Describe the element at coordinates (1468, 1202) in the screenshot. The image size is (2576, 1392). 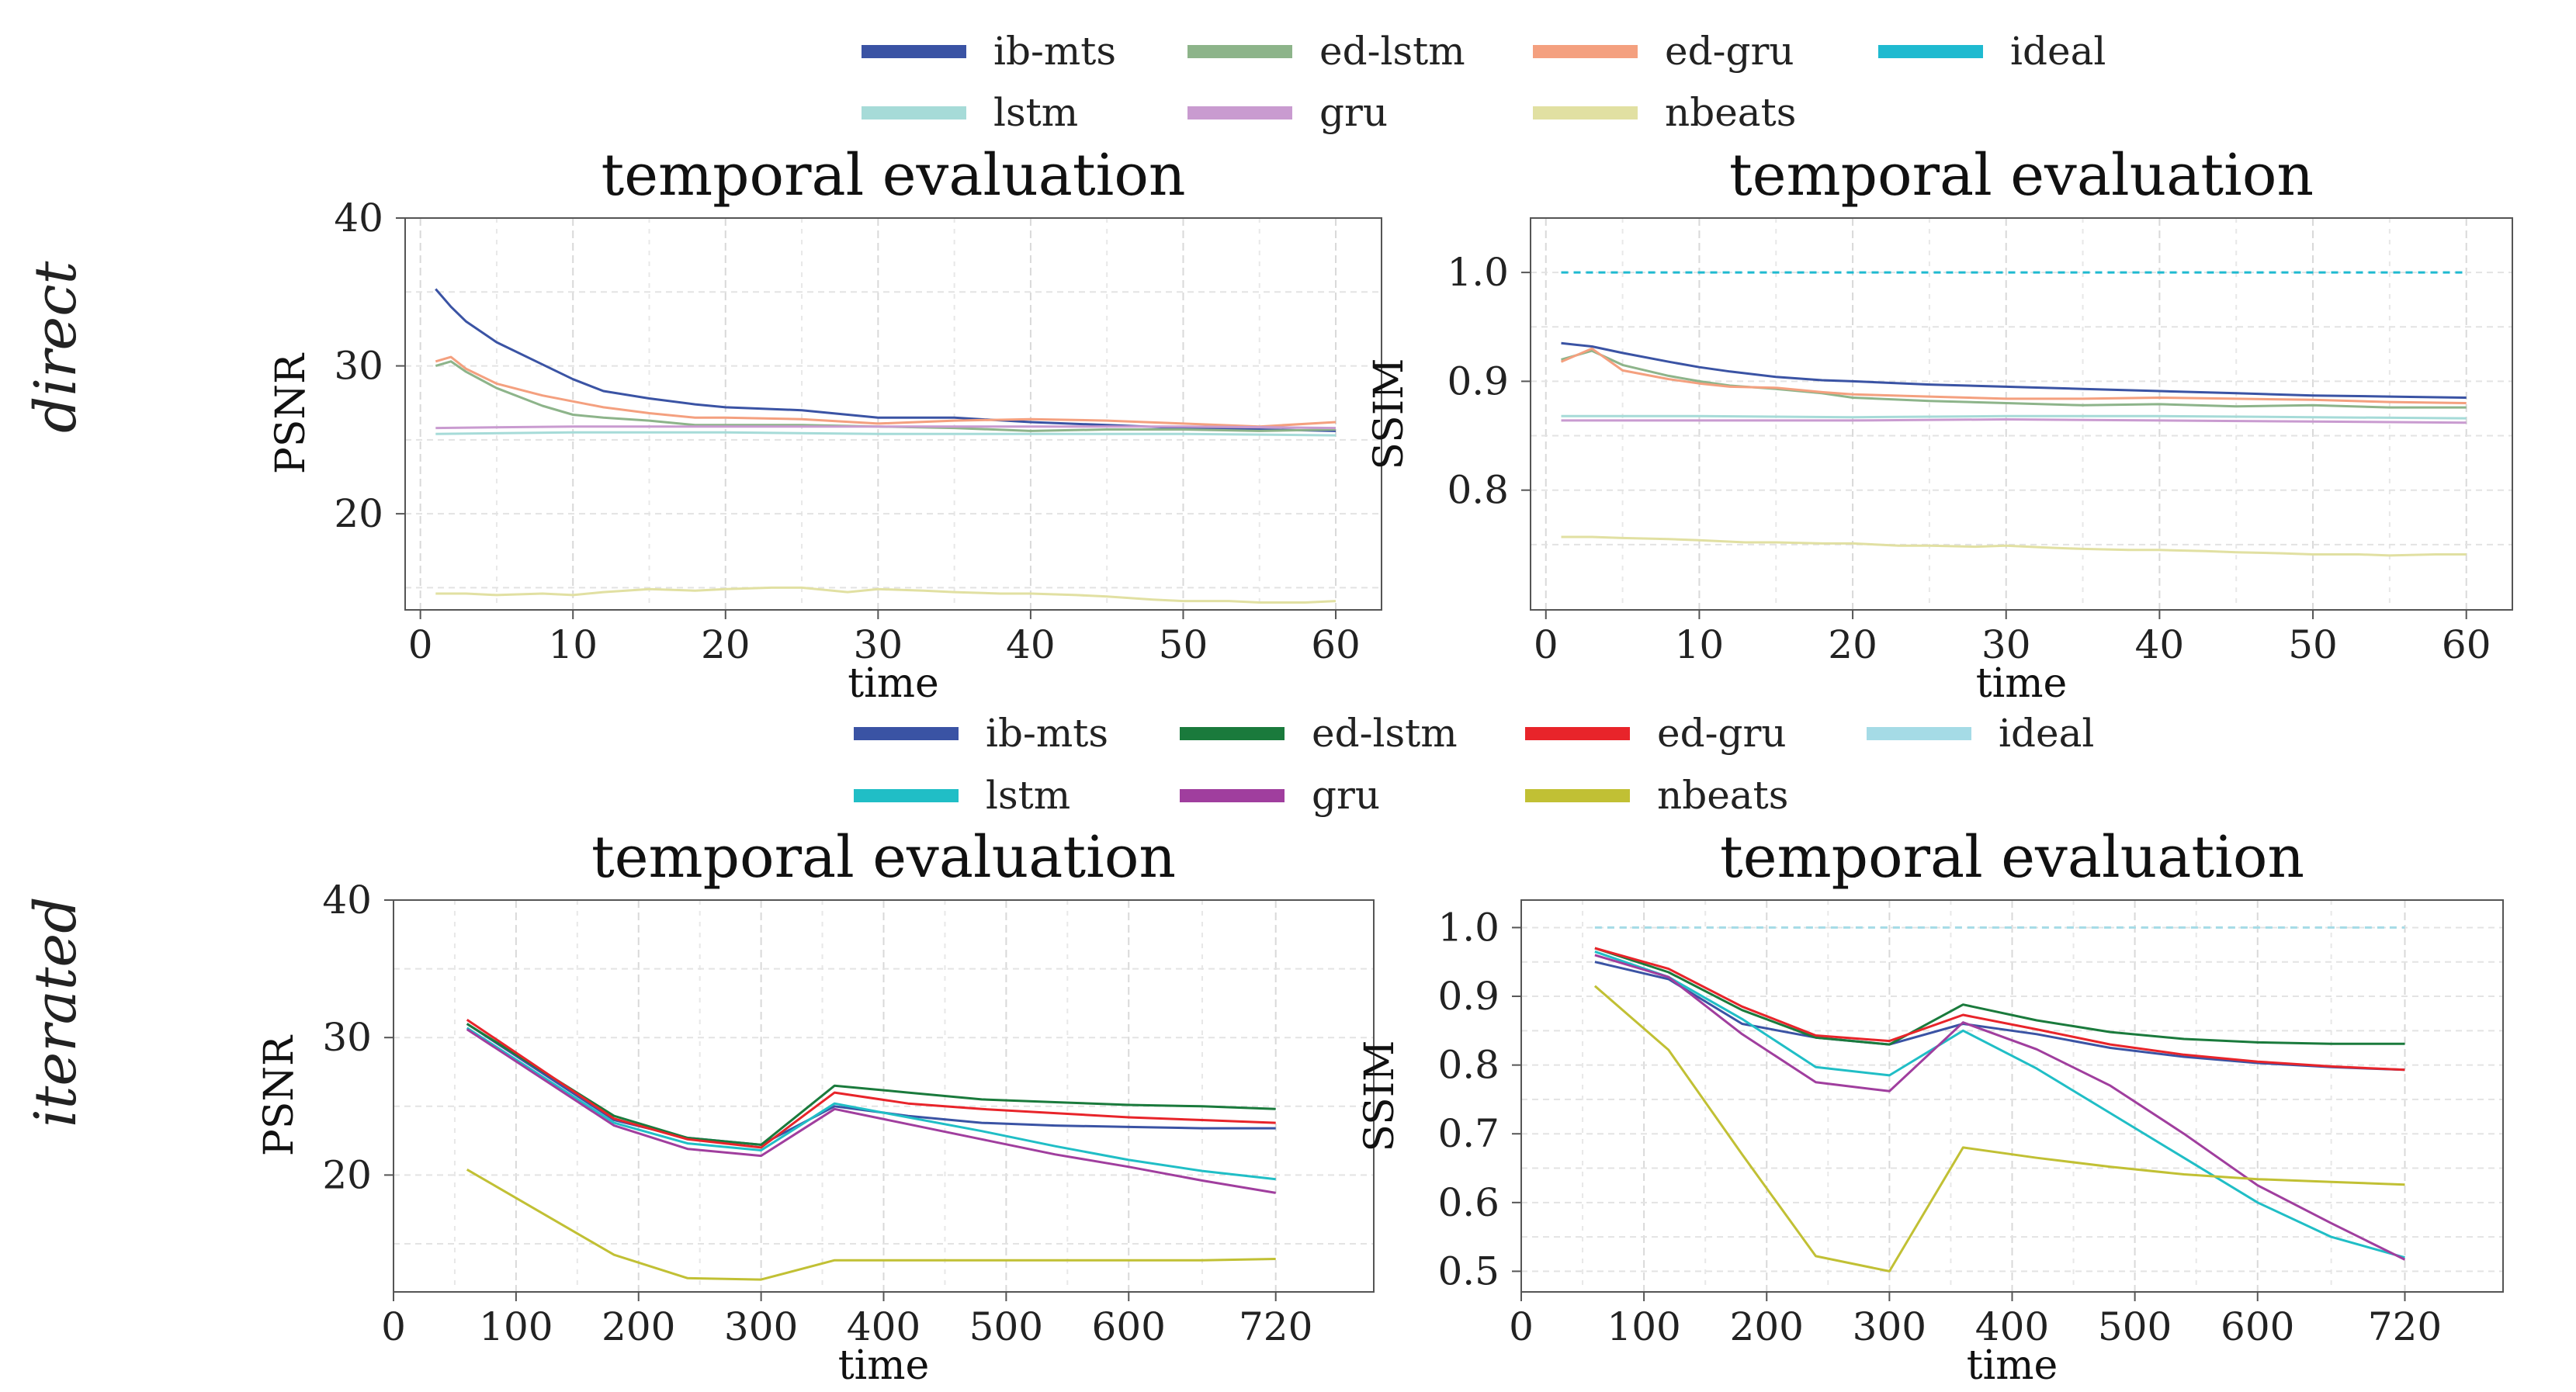
I see `y-tick-label: 0.6` at that location.